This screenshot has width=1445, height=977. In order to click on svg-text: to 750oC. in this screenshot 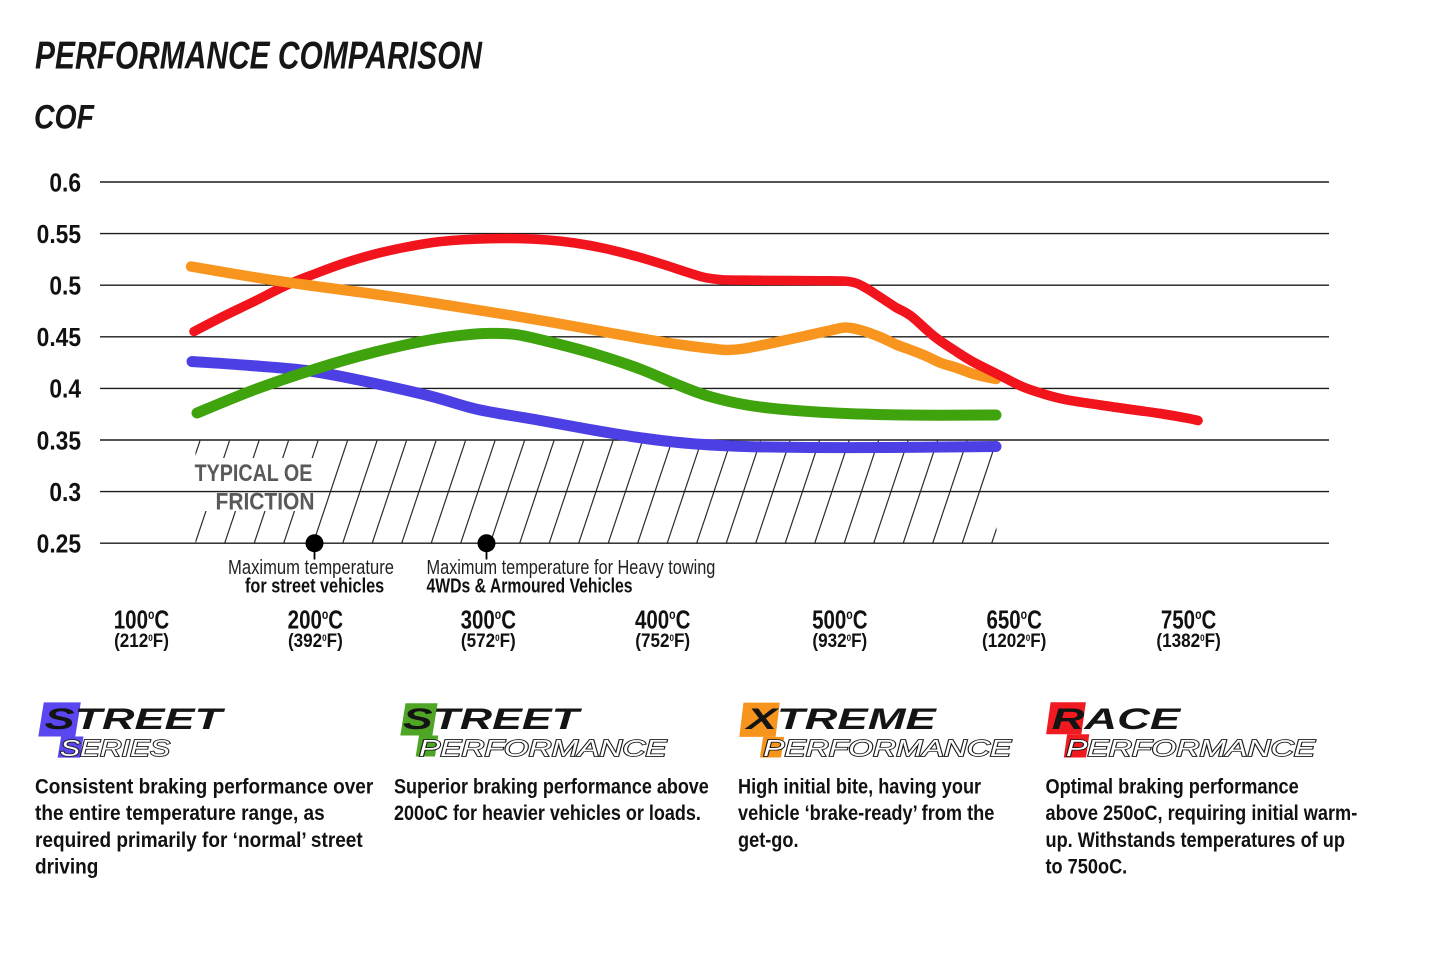, I will do `click(1087, 867)`.